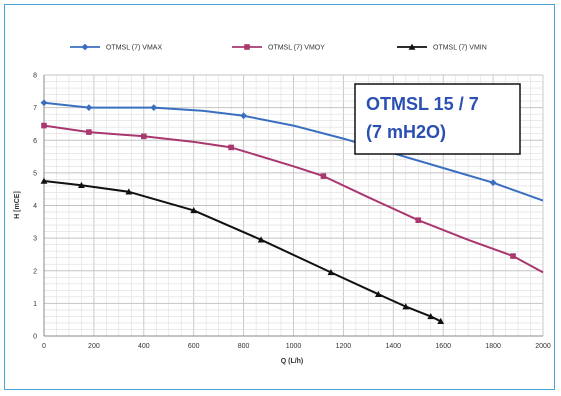 The image size is (561, 396). What do you see at coordinates (543, 346) in the screenshot?
I see `x-tick-label: 2000` at bounding box center [543, 346].